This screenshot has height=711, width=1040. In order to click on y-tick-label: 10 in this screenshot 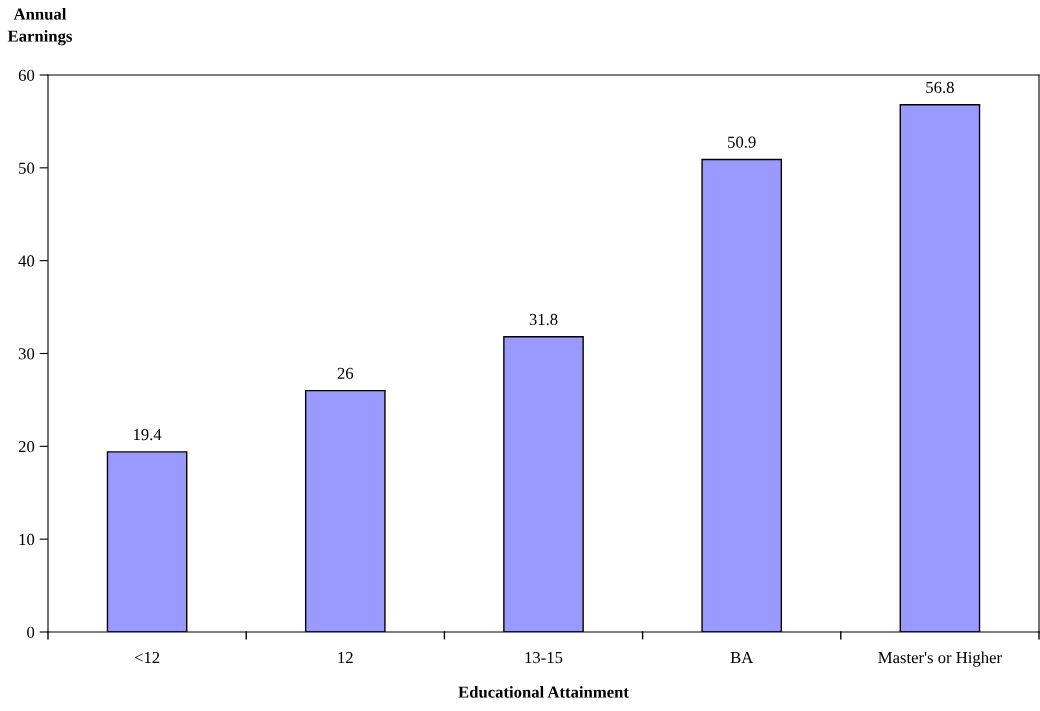, I will do `click(27, 539)`.